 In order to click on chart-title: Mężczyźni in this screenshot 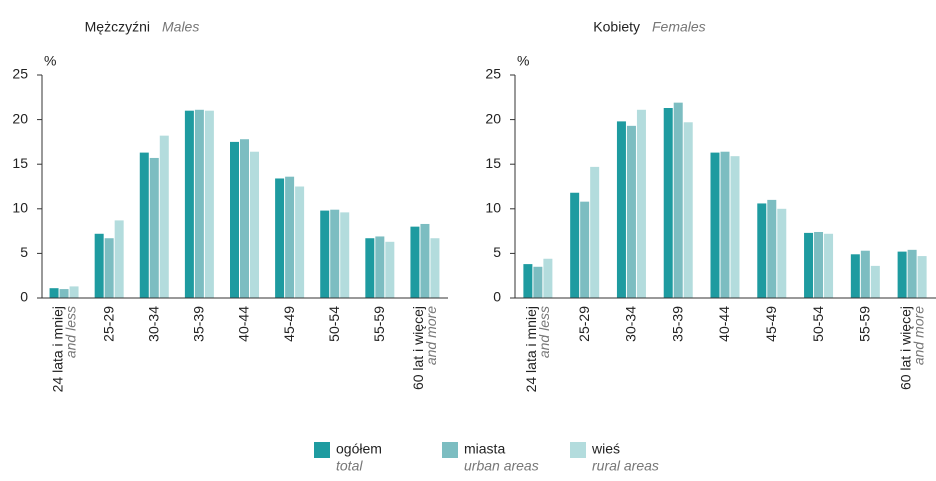, I will do `click(117, 27)`.